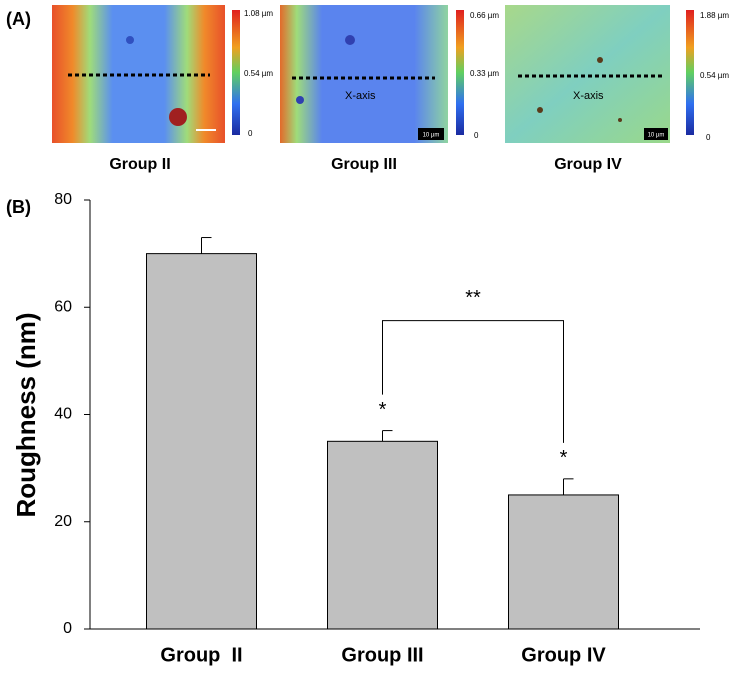 The width and height of the screenshot is (734, 677). I want to click on image-caption: Group II, so click(139, 164).